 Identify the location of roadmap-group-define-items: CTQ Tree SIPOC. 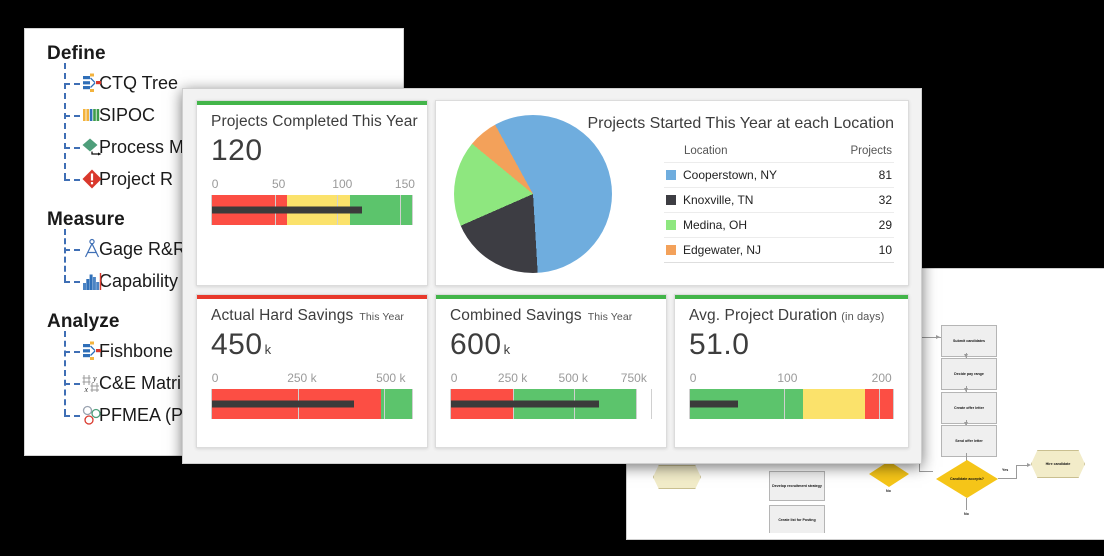
(229, 129).